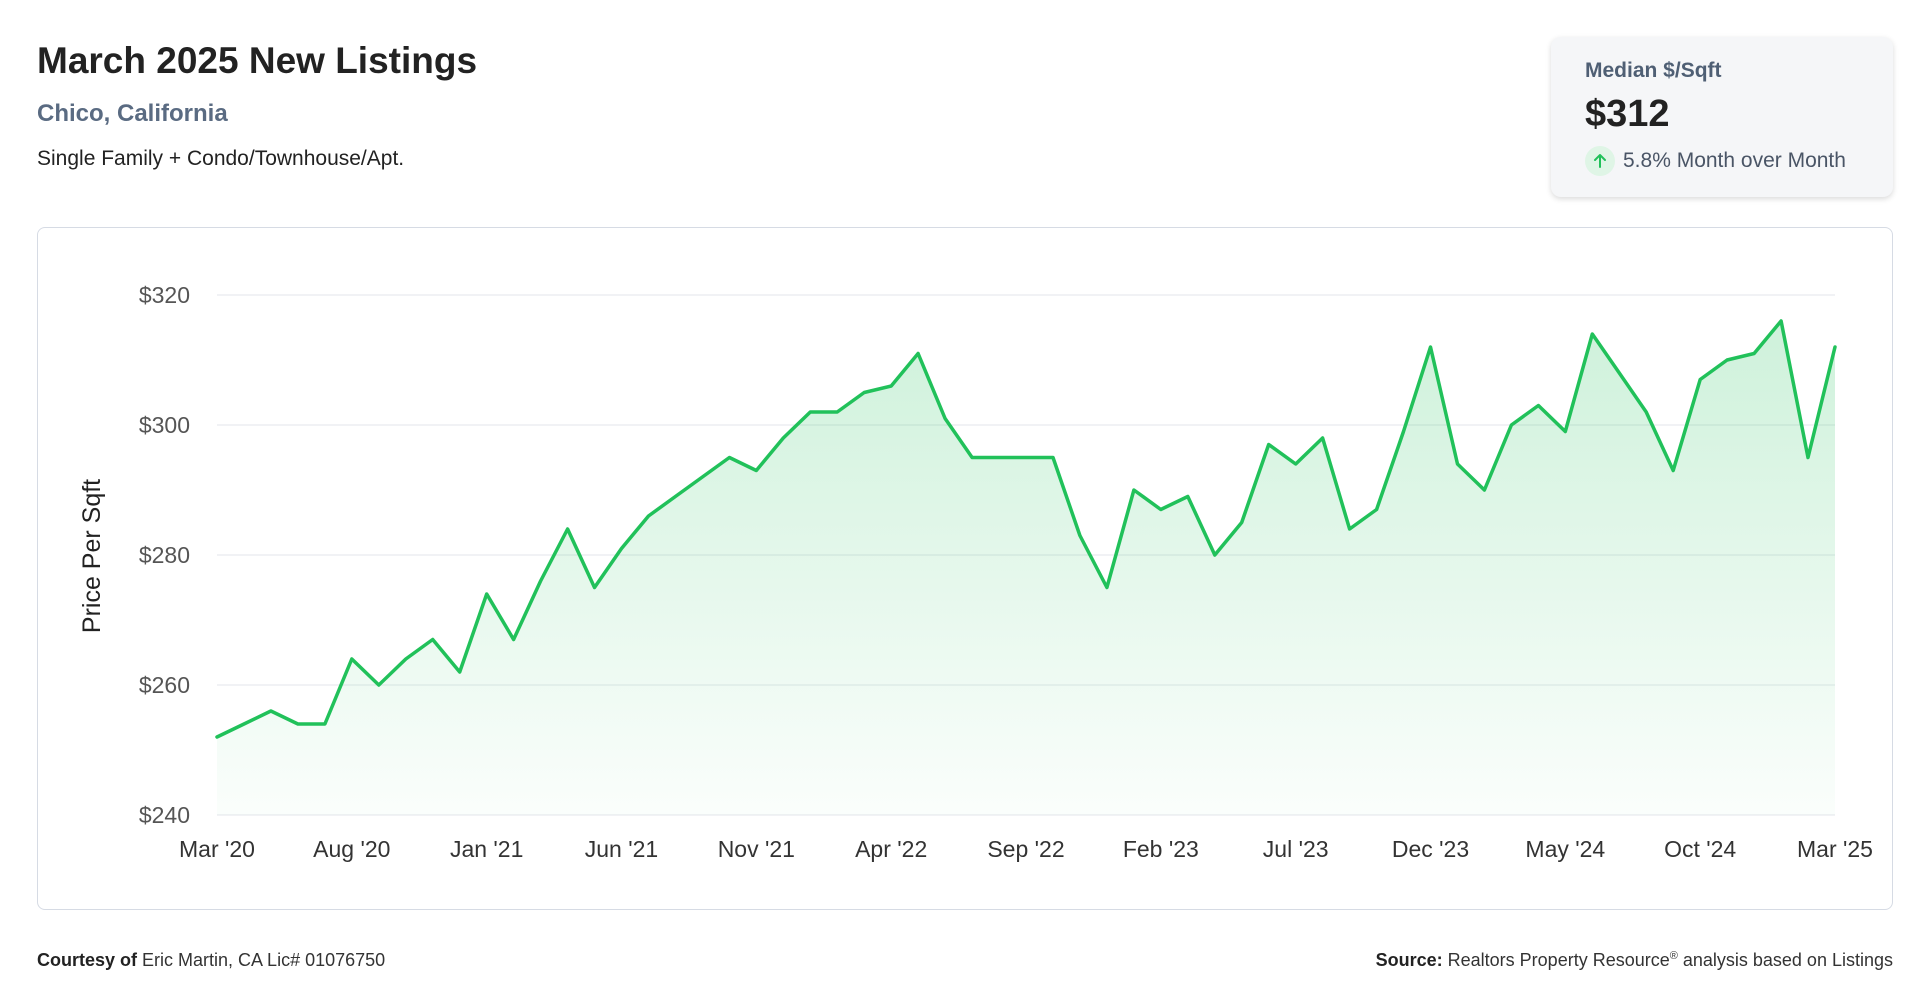  I want to click on x-tick-label: Mar '25, so click(1835, 849).